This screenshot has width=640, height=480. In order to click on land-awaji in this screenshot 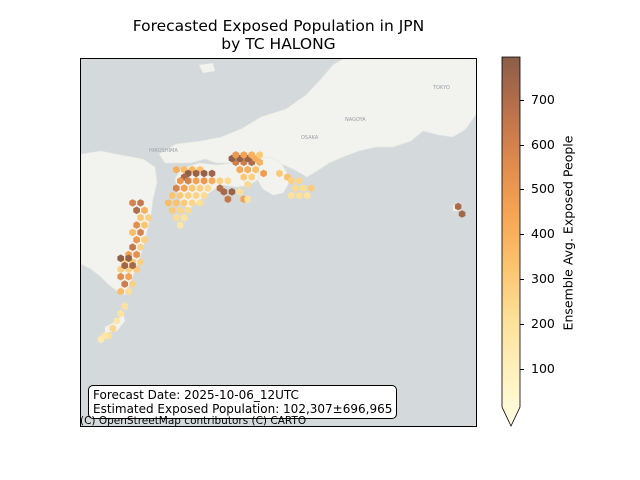, I will do `click(241, 144)`.